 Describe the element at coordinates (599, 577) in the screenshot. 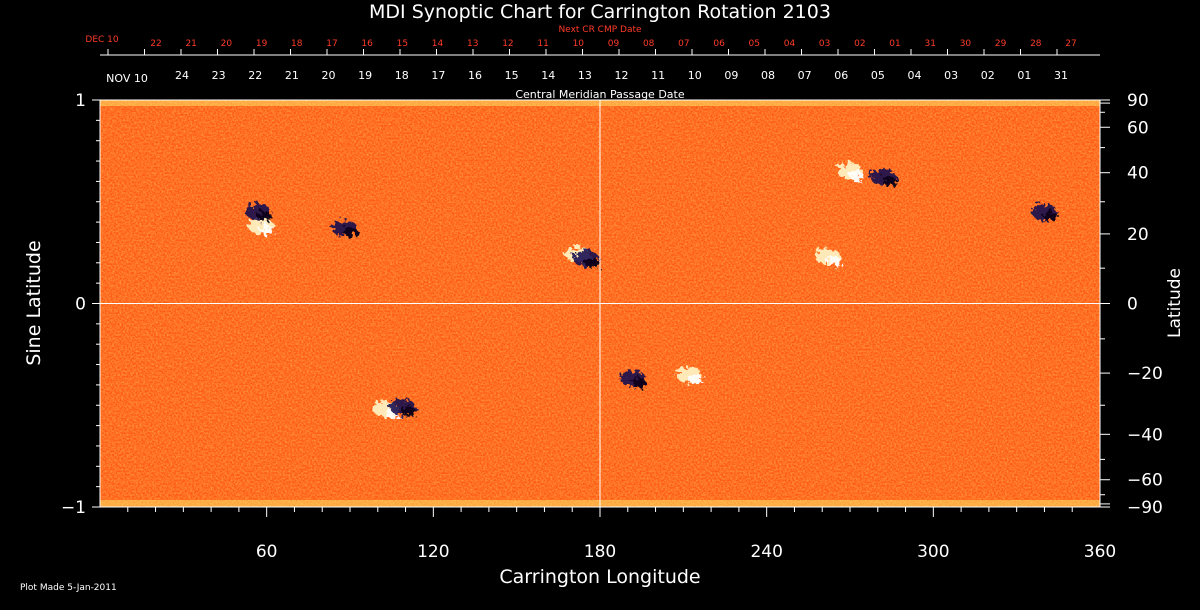

I see `x-axis-label: Carrington Longitude` at that location.